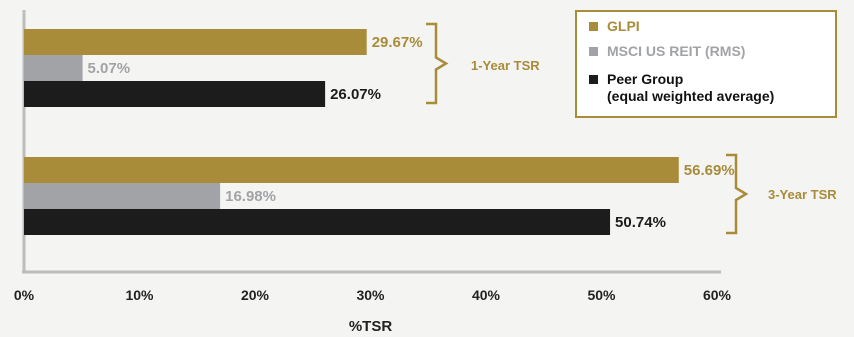 This screenshot has width=854, height=337. What do you see at coordinates (397, 42) in the screenshot?
I see `bar-value-label: 29.67%` at bounding box center [397, 42].